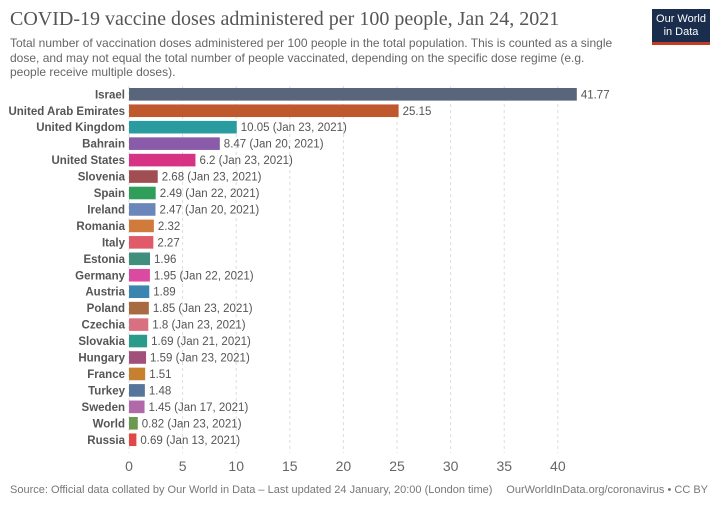 The image size is (720, 508). What do you see at coordinates (89, 161) in the screenshot?
I see `category-label: United States` at bounding box center [89, 161].